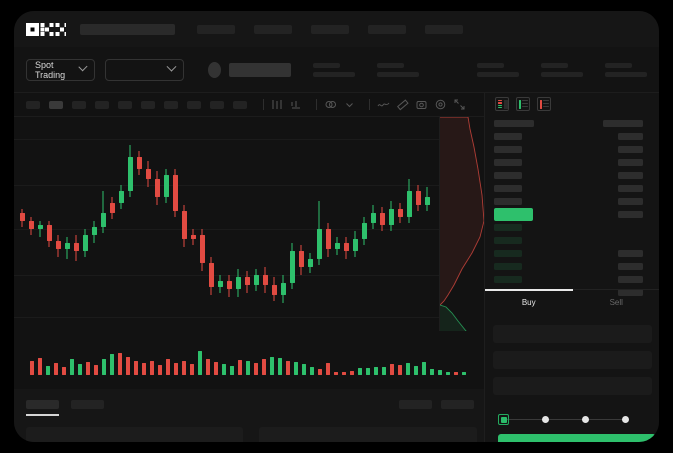 The height and width of the screenshot is (453, 673). Describe the element at coordinates (545, 419) in the screenshot. I see `step-2-dot` at that location.